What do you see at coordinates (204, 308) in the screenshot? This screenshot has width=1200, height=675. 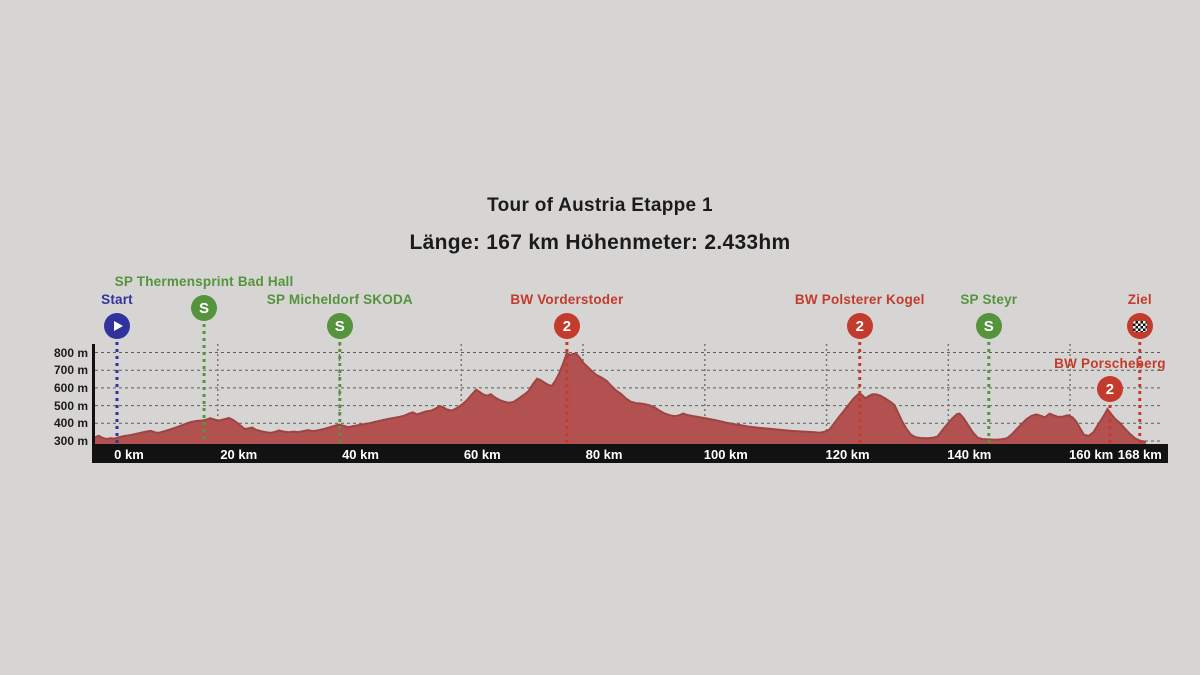 I see `marker-icon-thermensprint: S` at bounding box center [204, 308].